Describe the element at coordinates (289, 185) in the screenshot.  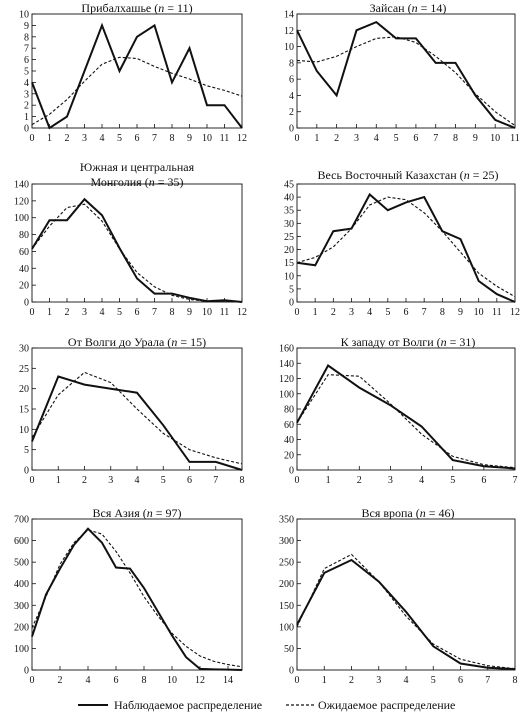
I see `y-tick-label: 45` at that location.